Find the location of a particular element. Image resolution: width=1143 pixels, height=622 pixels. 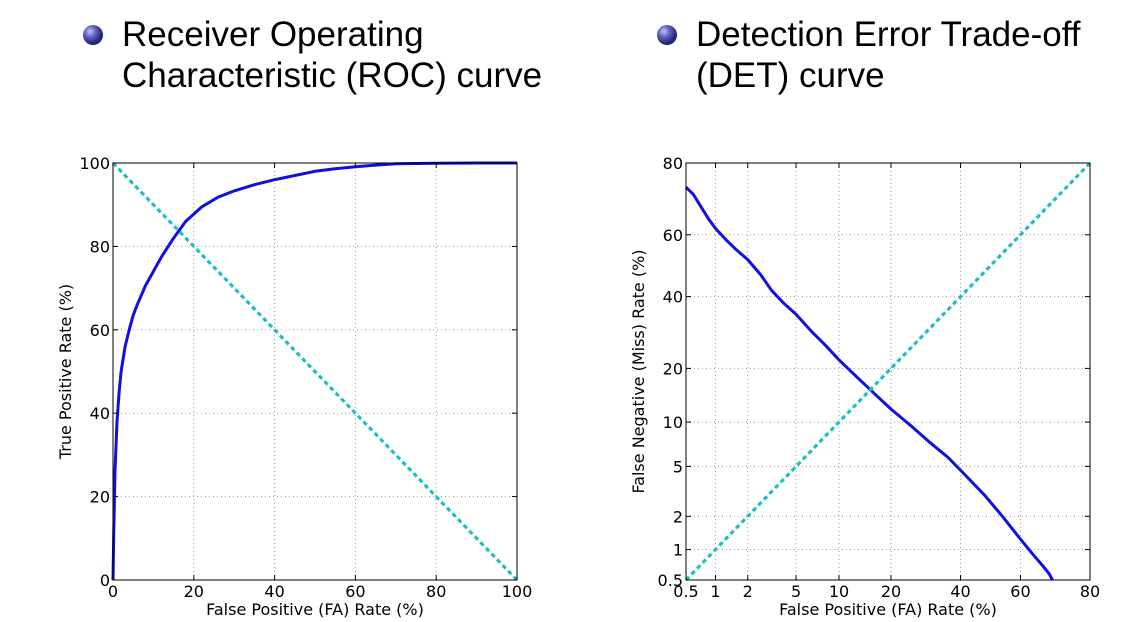

heading-det-line-1: Detection Error Trade-off is located at coordinates (888, 34).